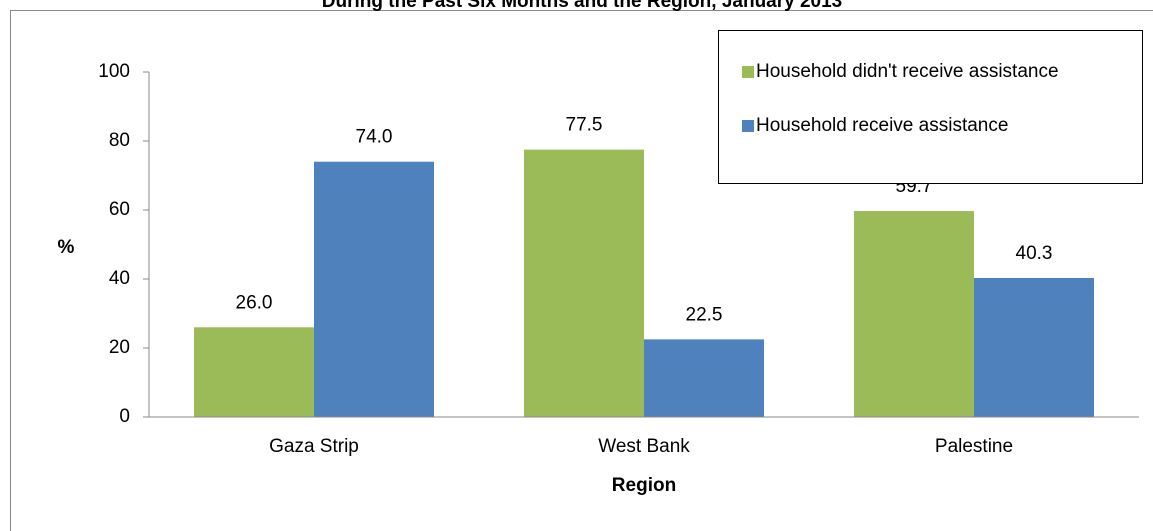  What do you see at coordinates (882, 125) in the screenshot?
I see `legend-label: Household receive assistance` at bounding box center [882, 125].